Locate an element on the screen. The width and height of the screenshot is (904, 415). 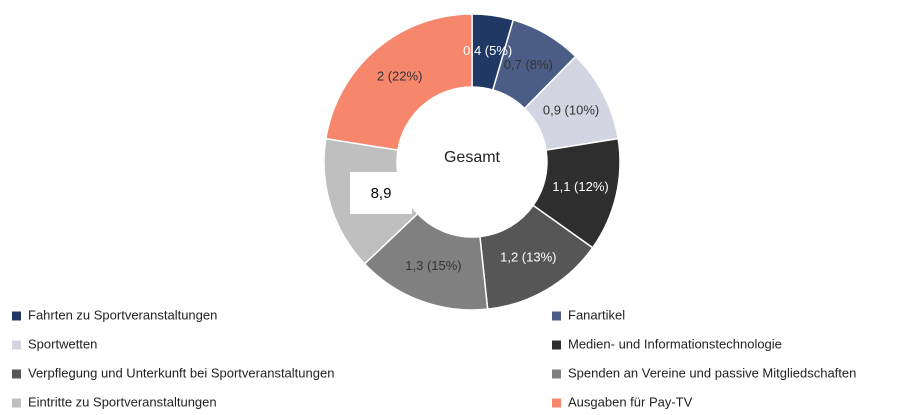
data-label: 0,4 (5%) is located at coordinates (487, 50).